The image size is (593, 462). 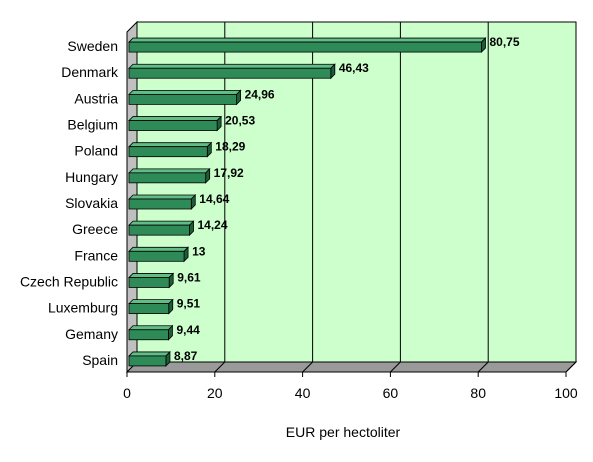 What do you see at coordinates (92, 46) in the screenshot?
I see `category-label: Sweden` at bounding box center [92, 46].